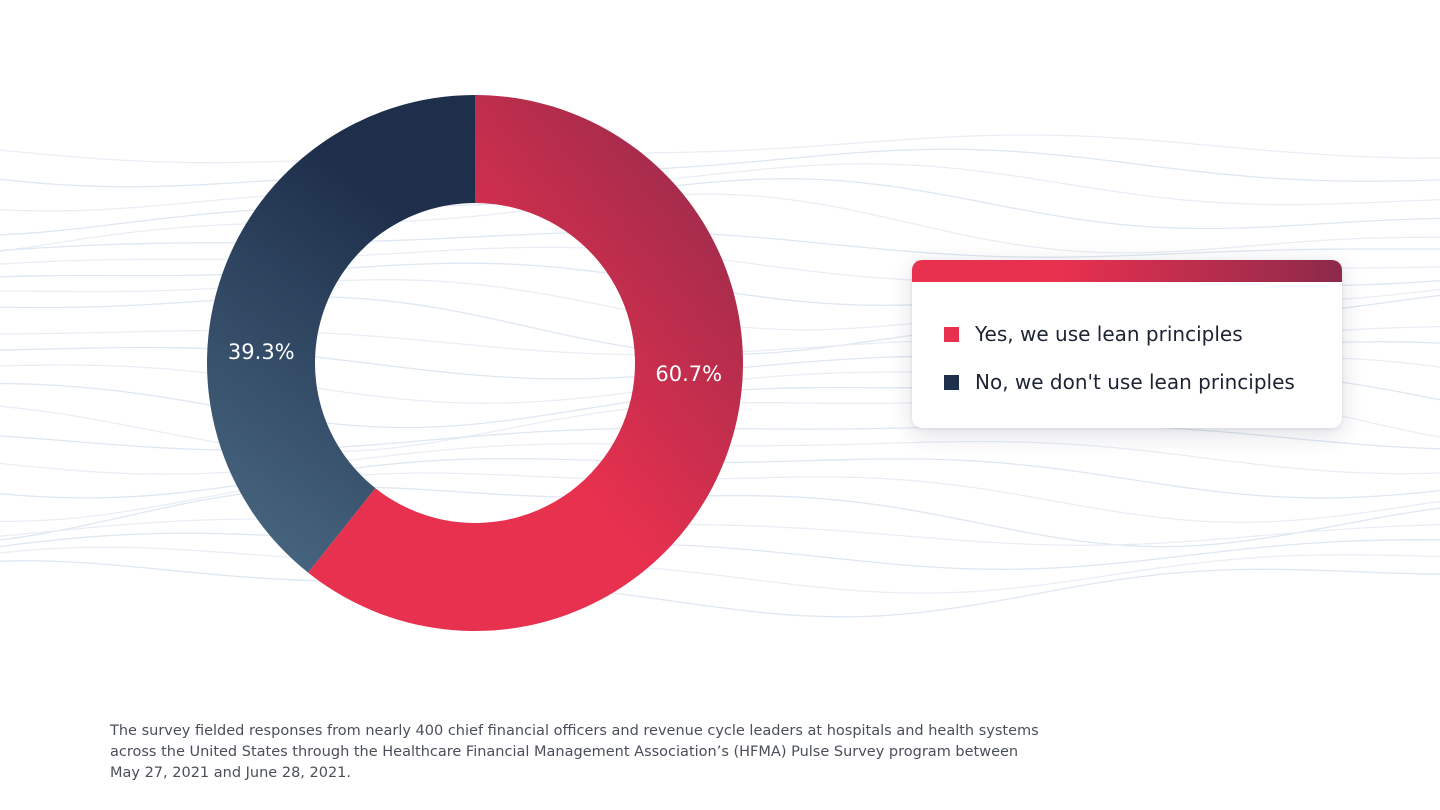 The image size is (1440, 810). What do you see at coordinates (1135, 382) in the screenshot?
I see `legend-label-no: No, we don't use lean principles` at bounding box center [1135, 382].